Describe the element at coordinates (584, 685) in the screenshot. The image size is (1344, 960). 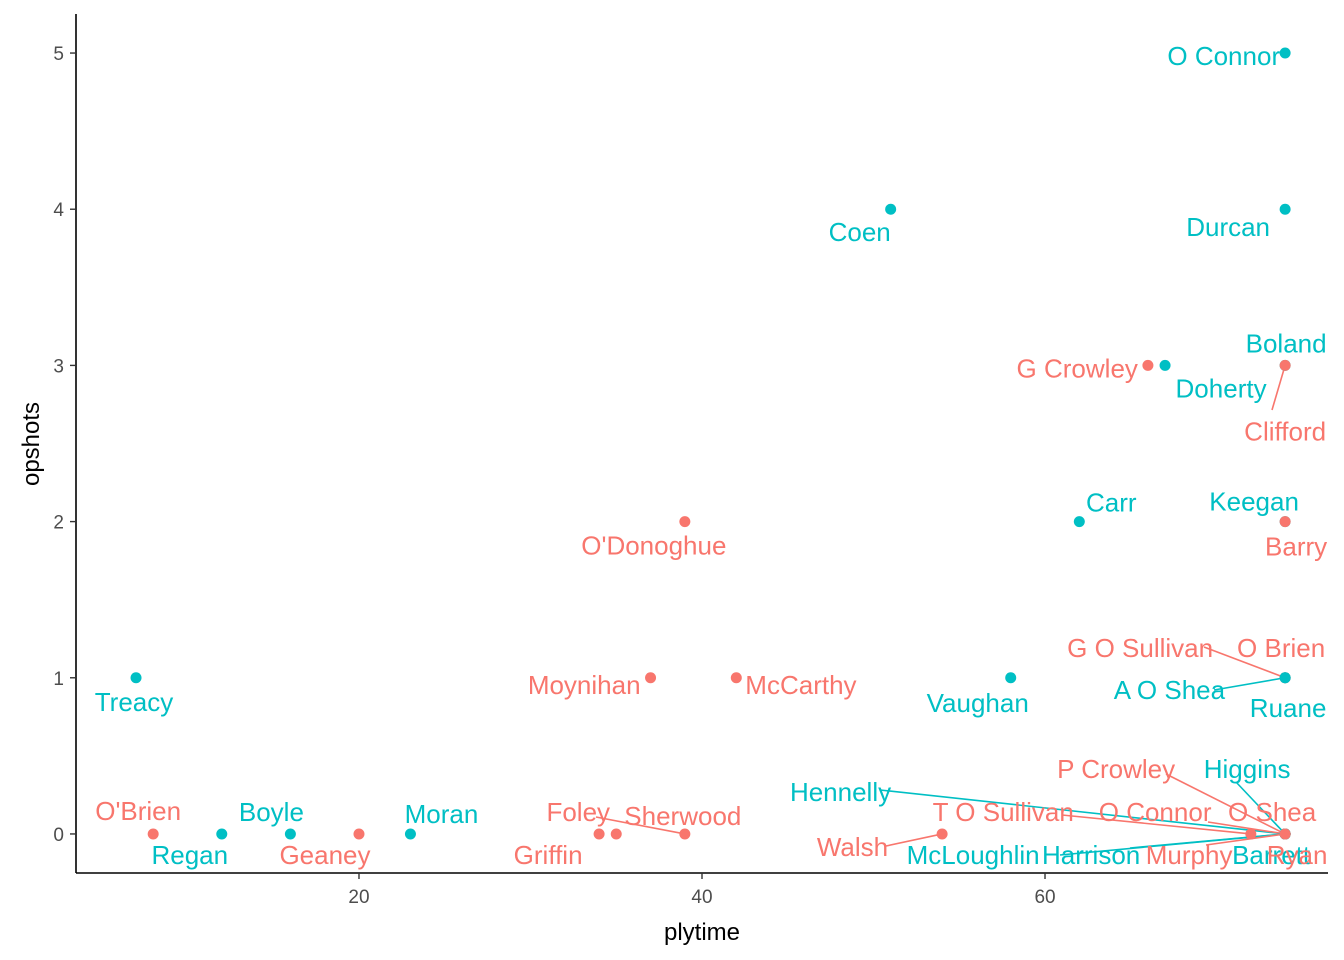
I see `point-label: Moynihan` at that location.